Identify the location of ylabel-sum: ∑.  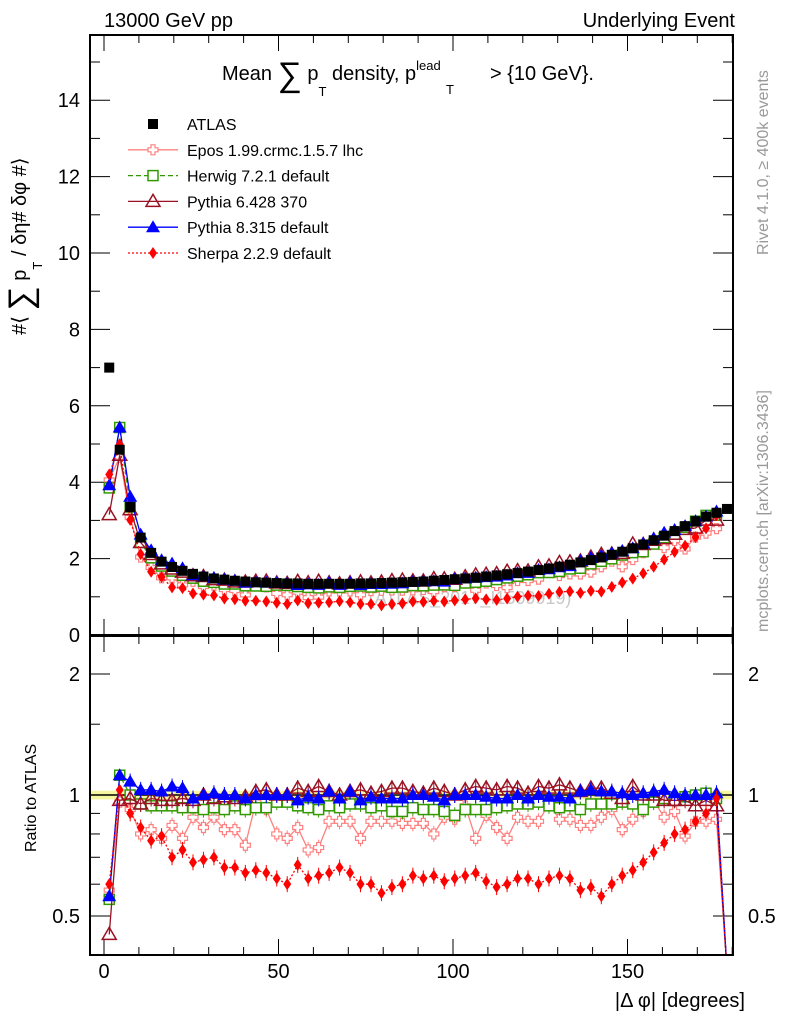
(21, 298).